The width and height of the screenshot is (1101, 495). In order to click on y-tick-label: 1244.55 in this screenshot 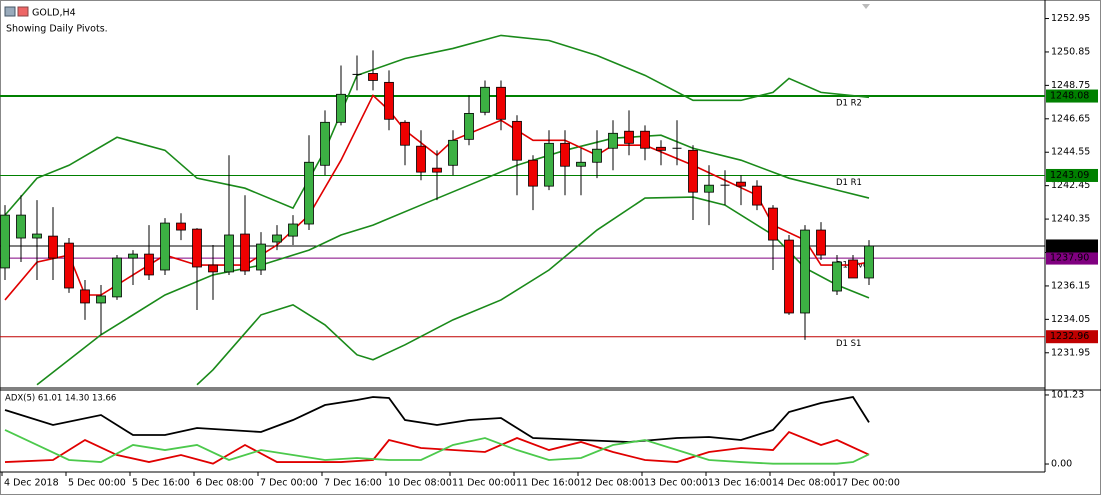, I will do `click(1070, 152)`.